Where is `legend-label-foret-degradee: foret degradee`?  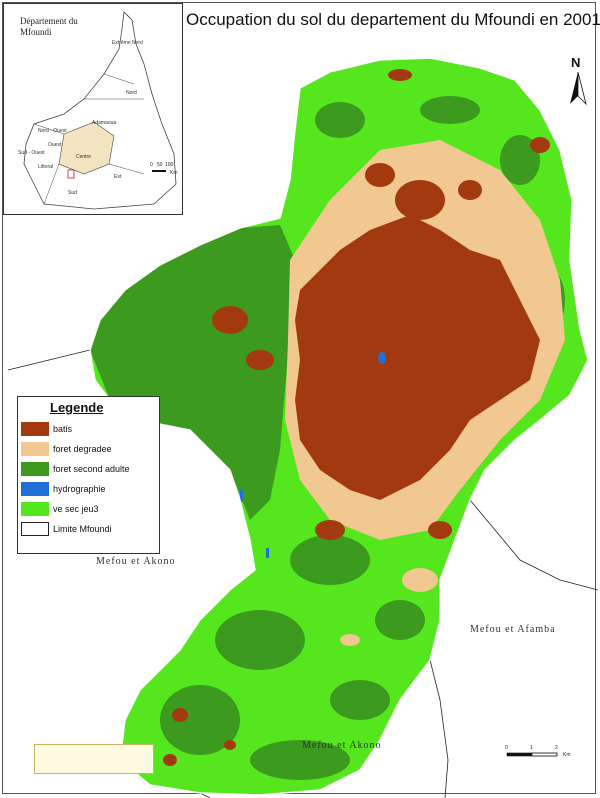
legend-label-foret-degradee: foret degradee is located at coordinates (82, 449).